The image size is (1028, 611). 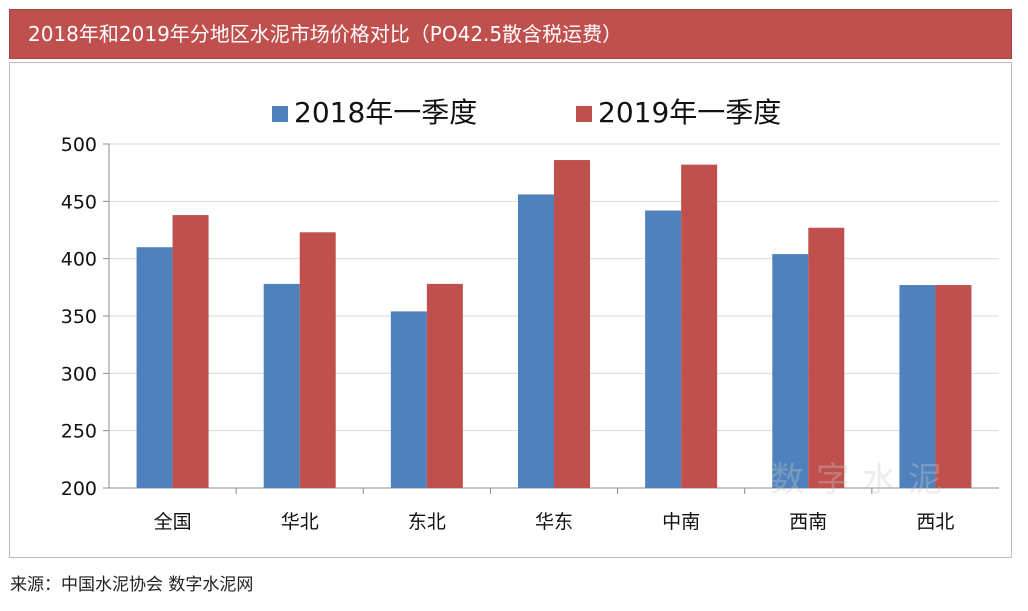 What do you see at coordinates (689, 112) in the screenshot?
I see `legend-label-2019: 2019年一季度` at bounding box center [689, 112].